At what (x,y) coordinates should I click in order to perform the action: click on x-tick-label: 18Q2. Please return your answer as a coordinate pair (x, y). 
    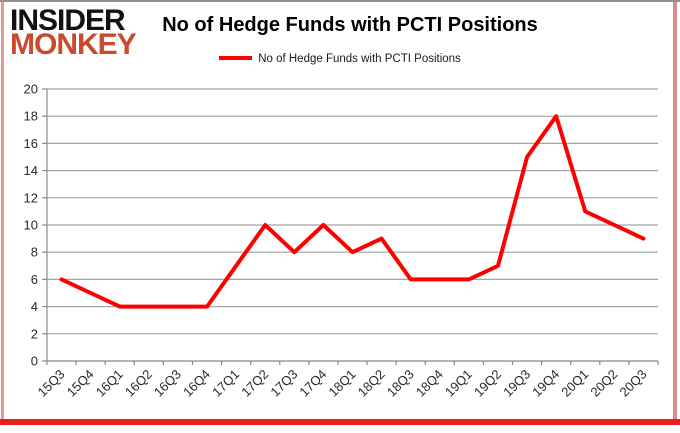
    Looking at the image, I should click on (371, 383).